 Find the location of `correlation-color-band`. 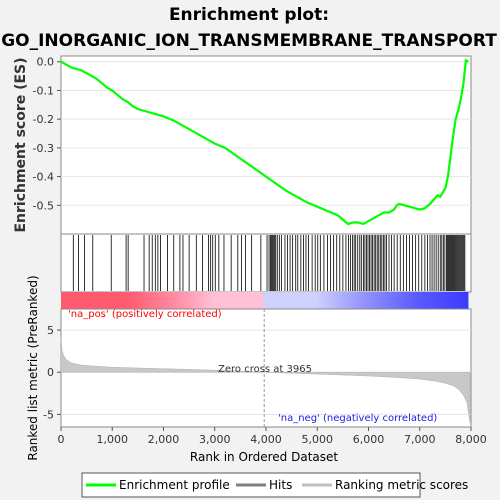

correlation-color-band is located at coordinates (265, 300).